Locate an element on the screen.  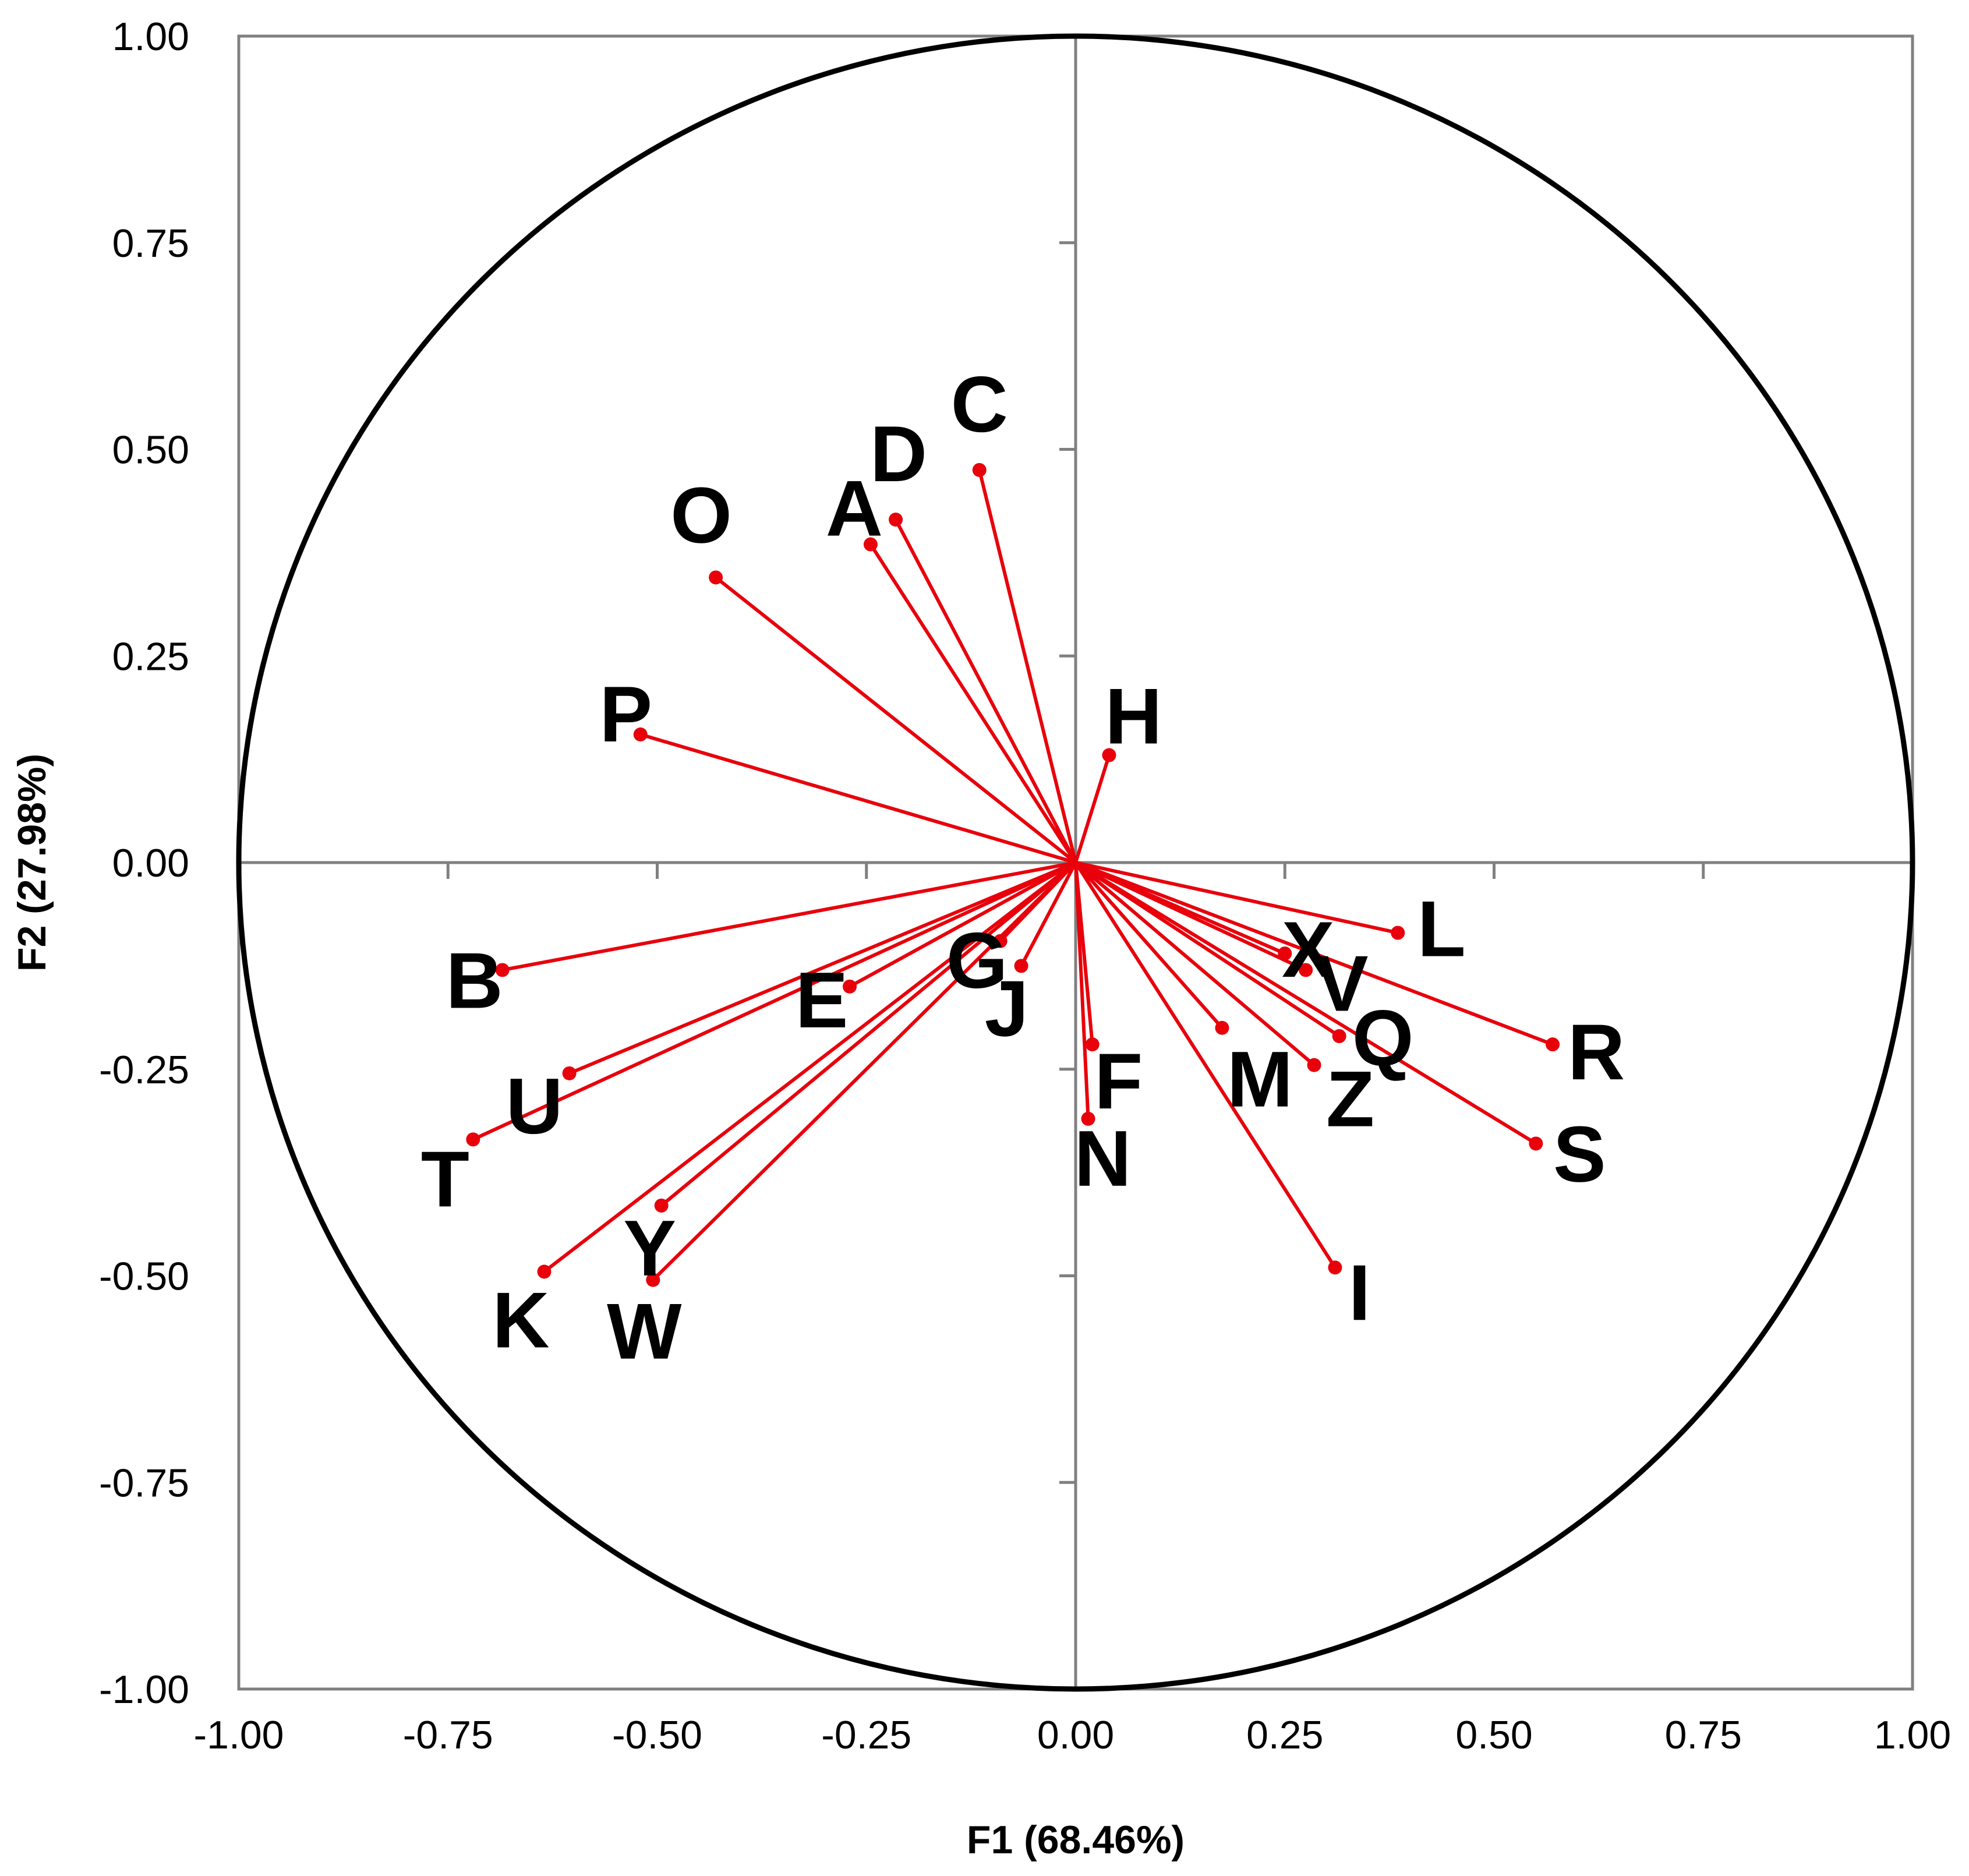
point-G is located at coordinates (1000, 941).